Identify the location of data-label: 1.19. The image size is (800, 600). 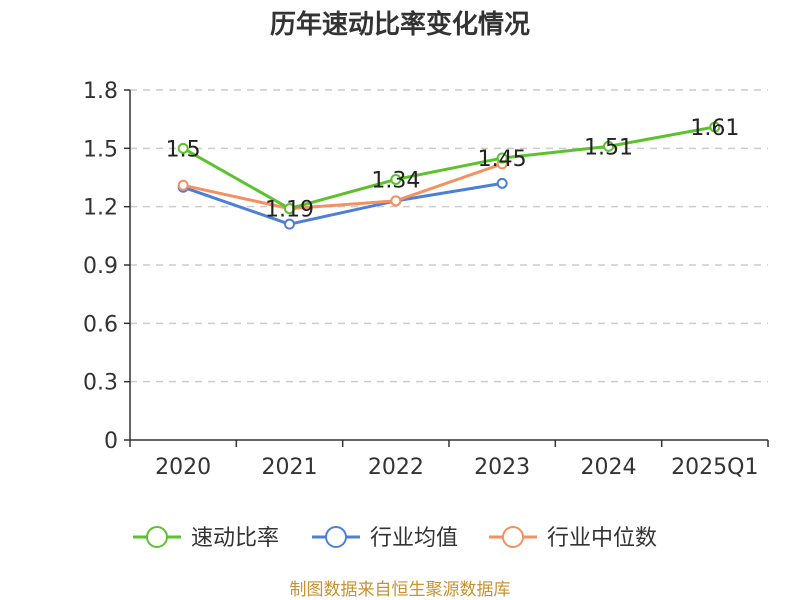
(289, 210).